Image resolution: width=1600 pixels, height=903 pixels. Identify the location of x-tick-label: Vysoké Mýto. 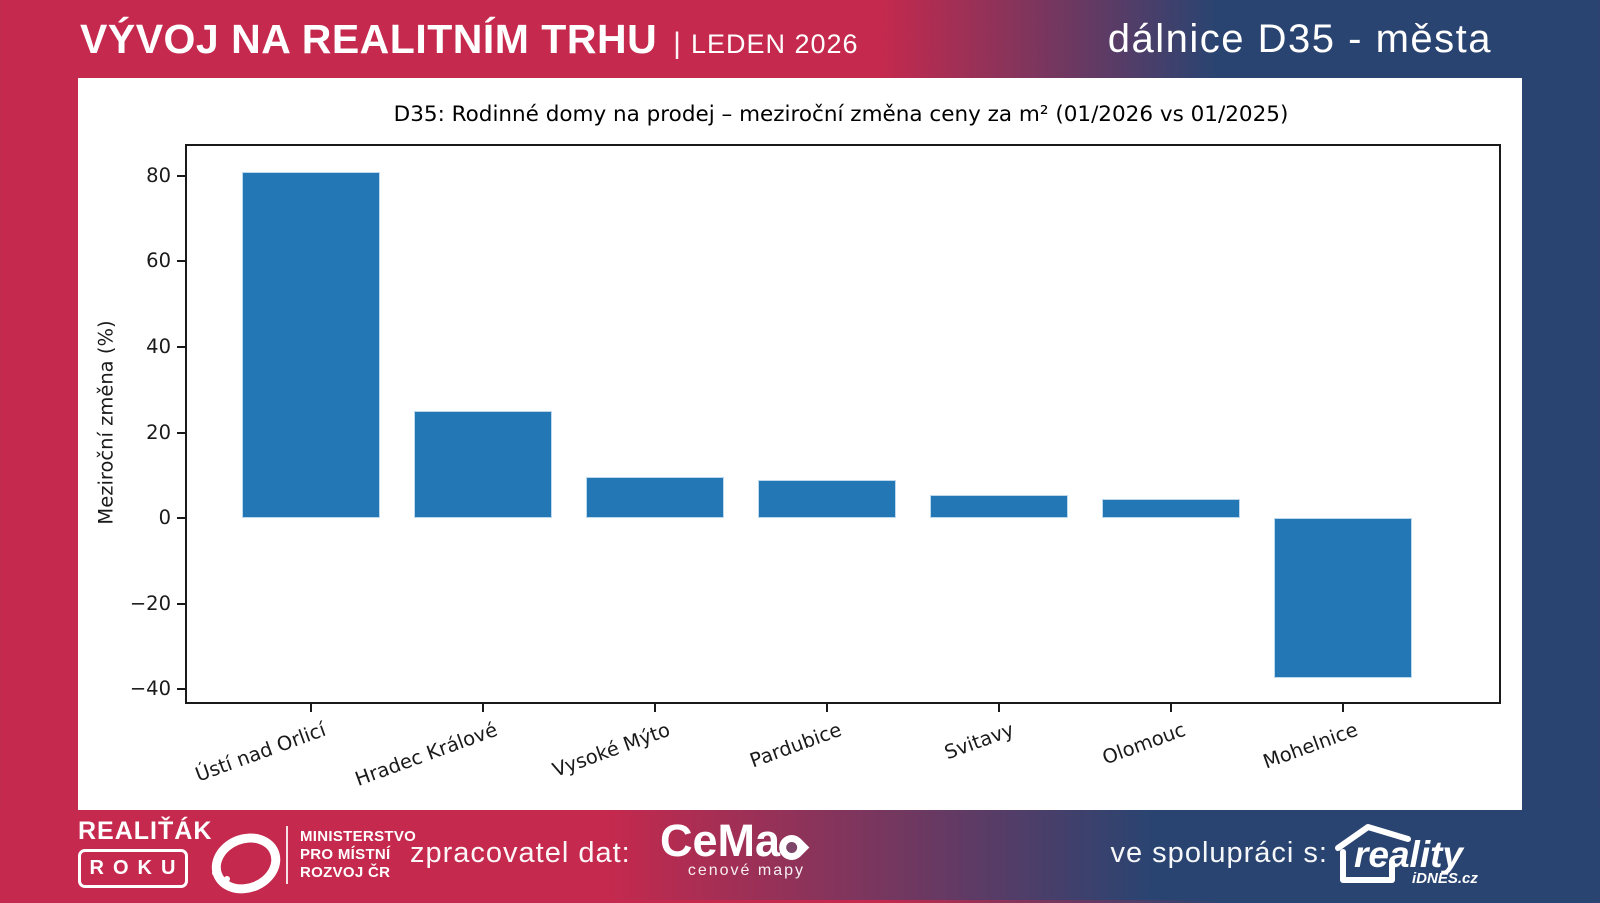
(611, 750).